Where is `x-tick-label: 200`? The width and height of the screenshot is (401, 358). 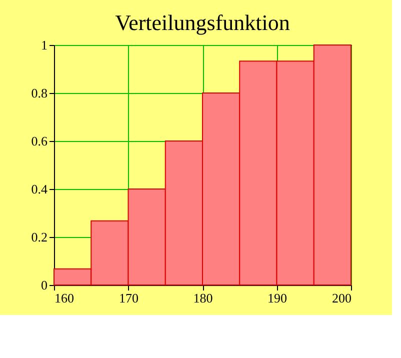 x-tick-label: 200 is located at coordinates (342, 298).